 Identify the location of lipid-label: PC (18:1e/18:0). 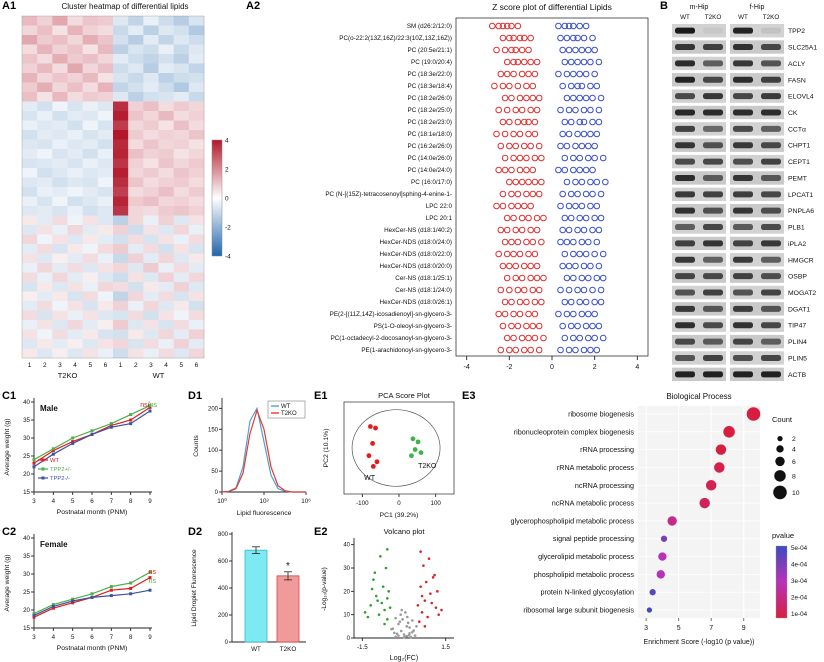
(430, 134).